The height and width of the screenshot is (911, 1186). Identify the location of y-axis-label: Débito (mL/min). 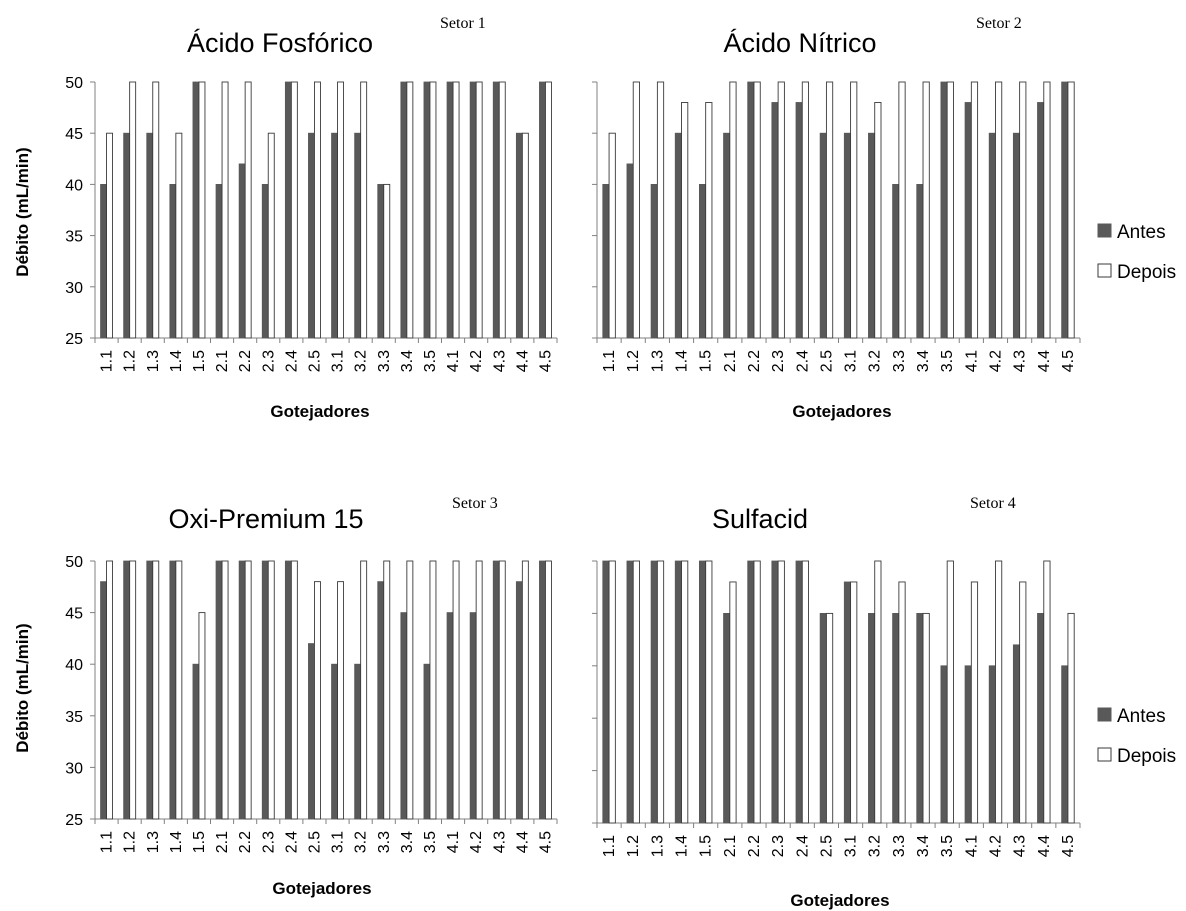
(22, 211).